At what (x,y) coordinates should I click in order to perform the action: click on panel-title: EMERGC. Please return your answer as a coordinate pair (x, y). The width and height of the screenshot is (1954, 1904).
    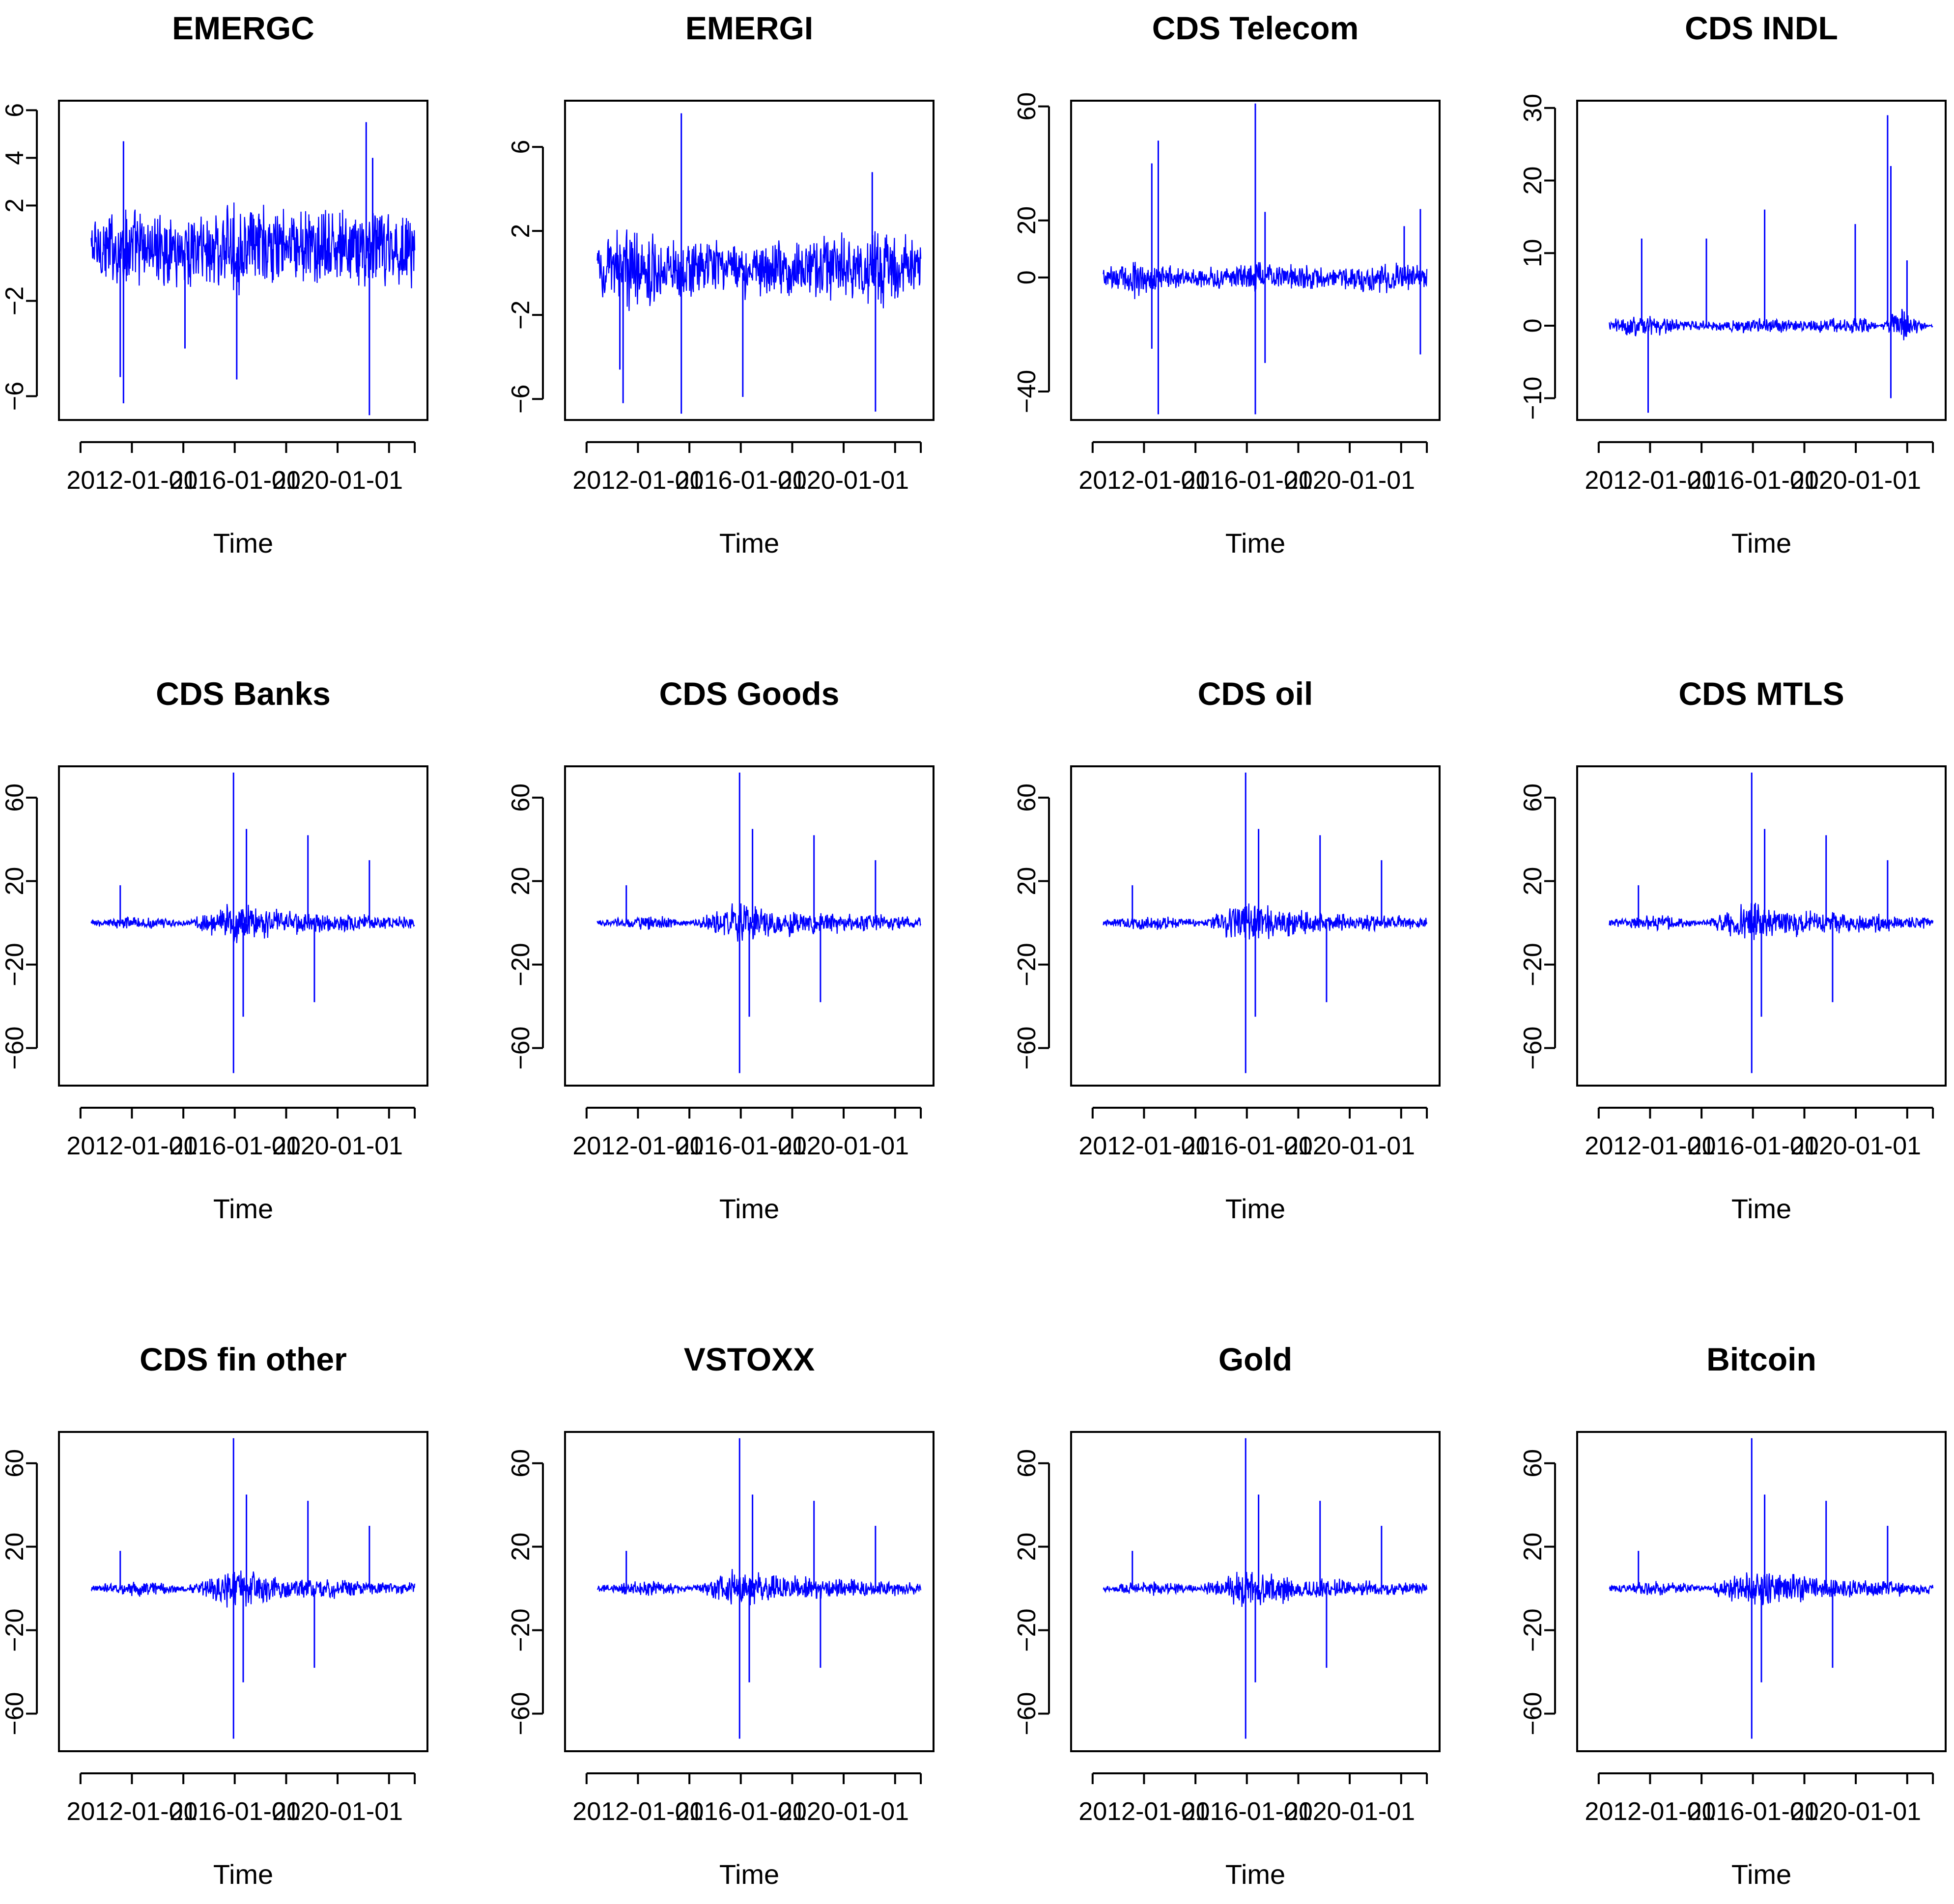
    Looking at the image, I should click on (243, 28).